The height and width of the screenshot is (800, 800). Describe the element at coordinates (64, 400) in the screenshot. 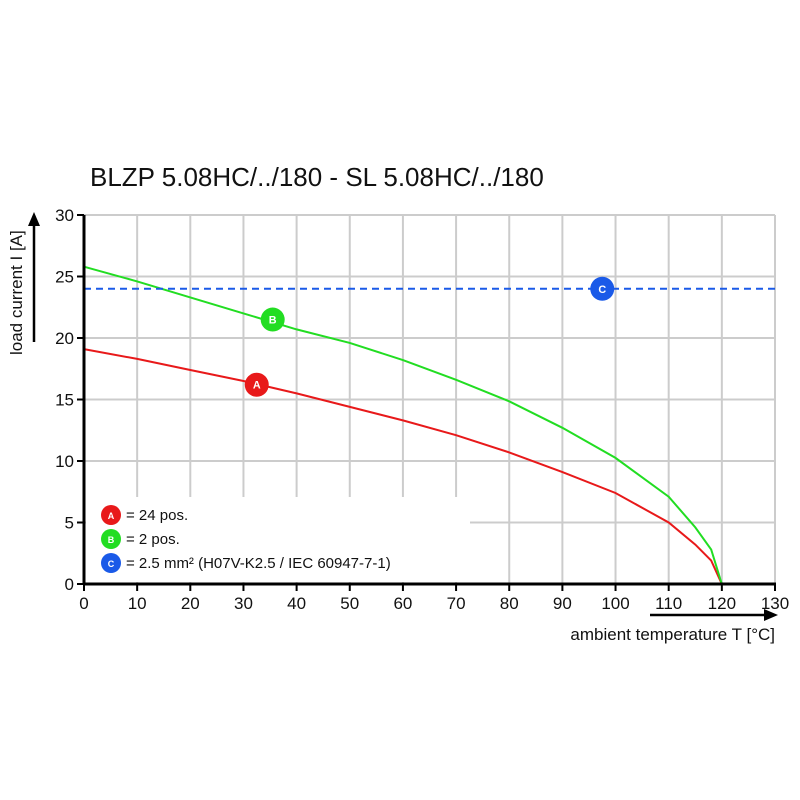

I see `y-tick-label: 15` at that location.